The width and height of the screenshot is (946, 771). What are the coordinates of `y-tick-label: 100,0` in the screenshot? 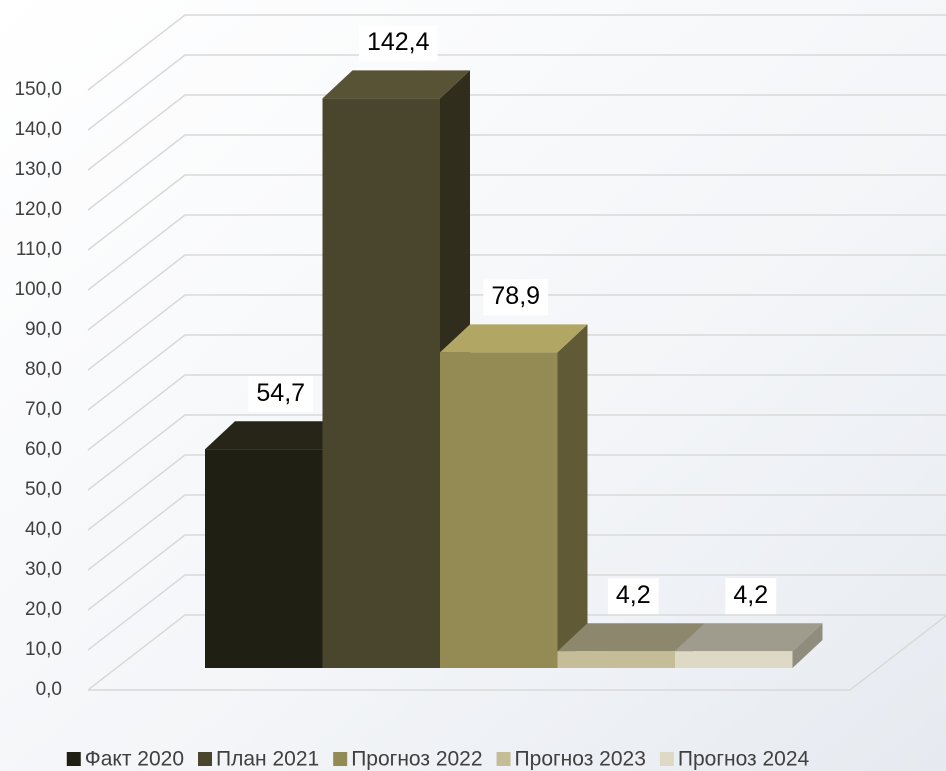 It's located at (38, 289).